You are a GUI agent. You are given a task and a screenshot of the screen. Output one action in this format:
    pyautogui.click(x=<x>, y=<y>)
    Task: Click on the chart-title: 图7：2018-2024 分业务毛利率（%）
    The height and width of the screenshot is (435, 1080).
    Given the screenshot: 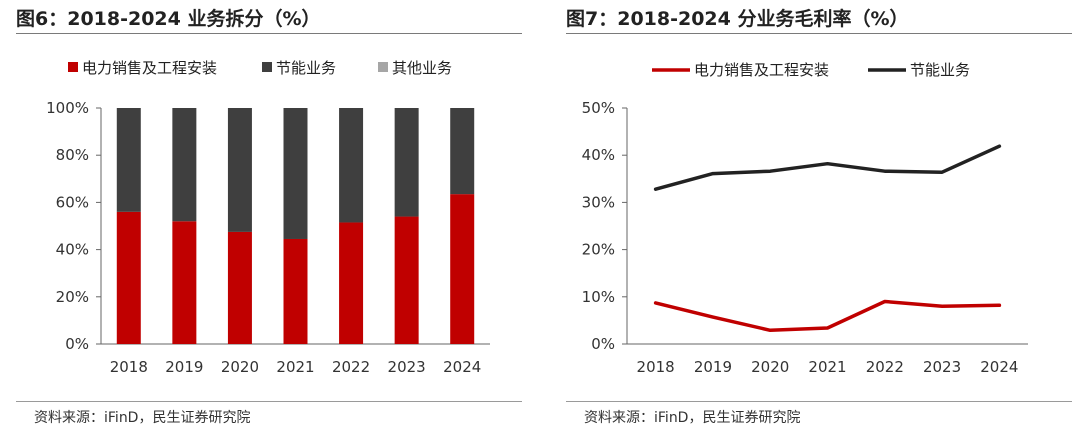 What is the action you would take?
    pyautogui.click(x=737, y=19)
    